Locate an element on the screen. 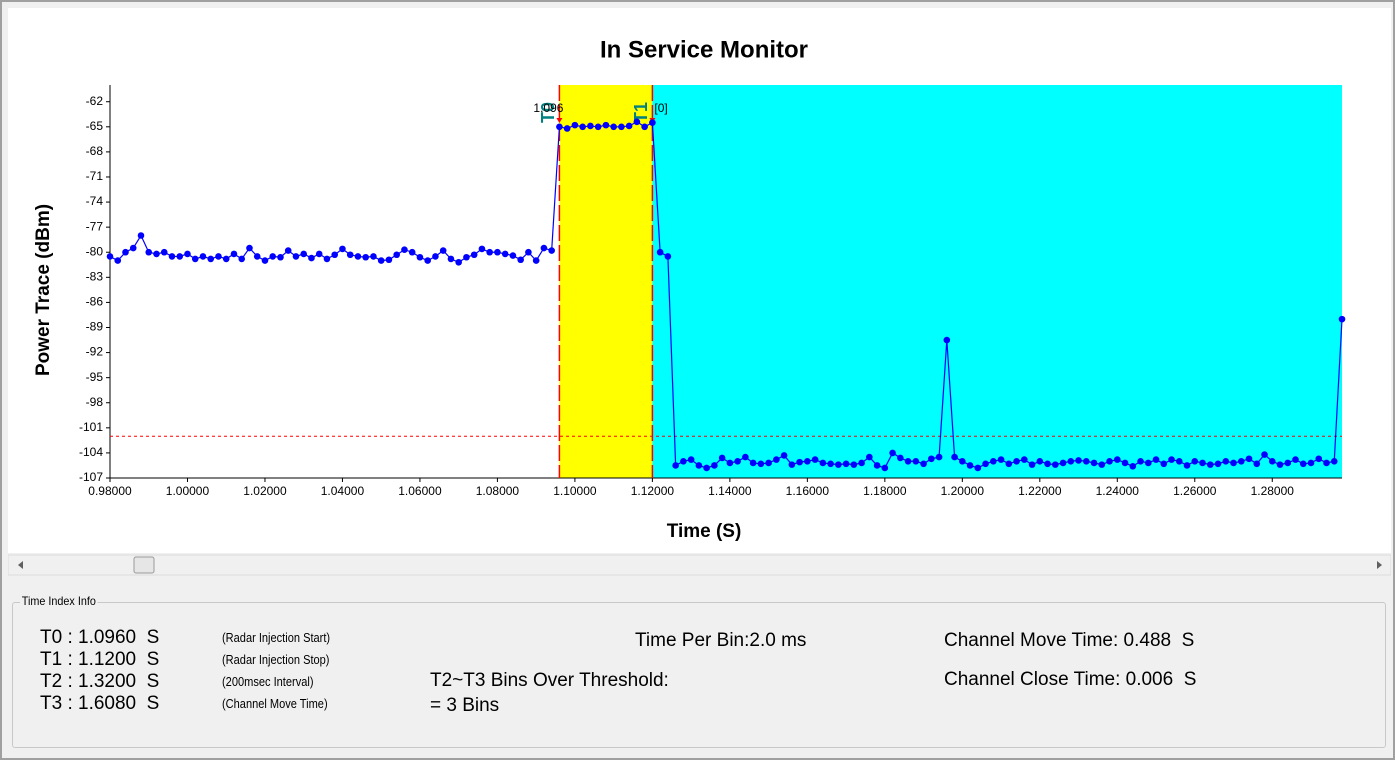  y-tick-label: -107 is located at coordinates (91, 477).